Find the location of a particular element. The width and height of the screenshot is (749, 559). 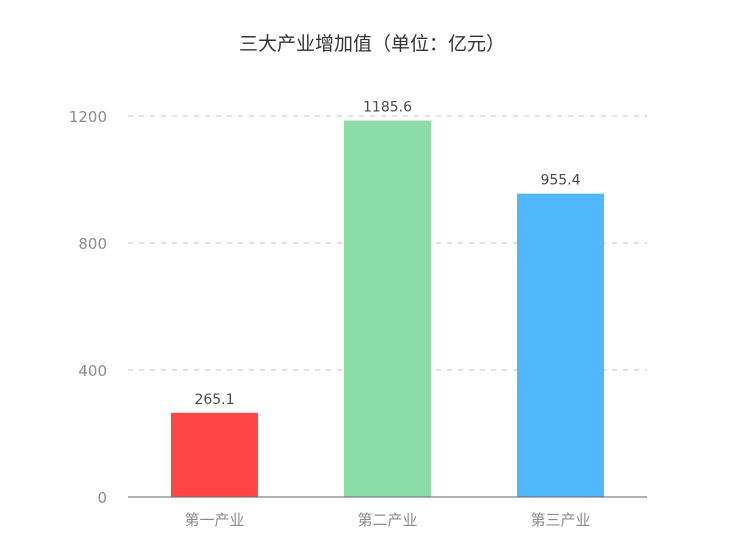

x-tick-label: 第三产业 is located at coordinates (560, 520).